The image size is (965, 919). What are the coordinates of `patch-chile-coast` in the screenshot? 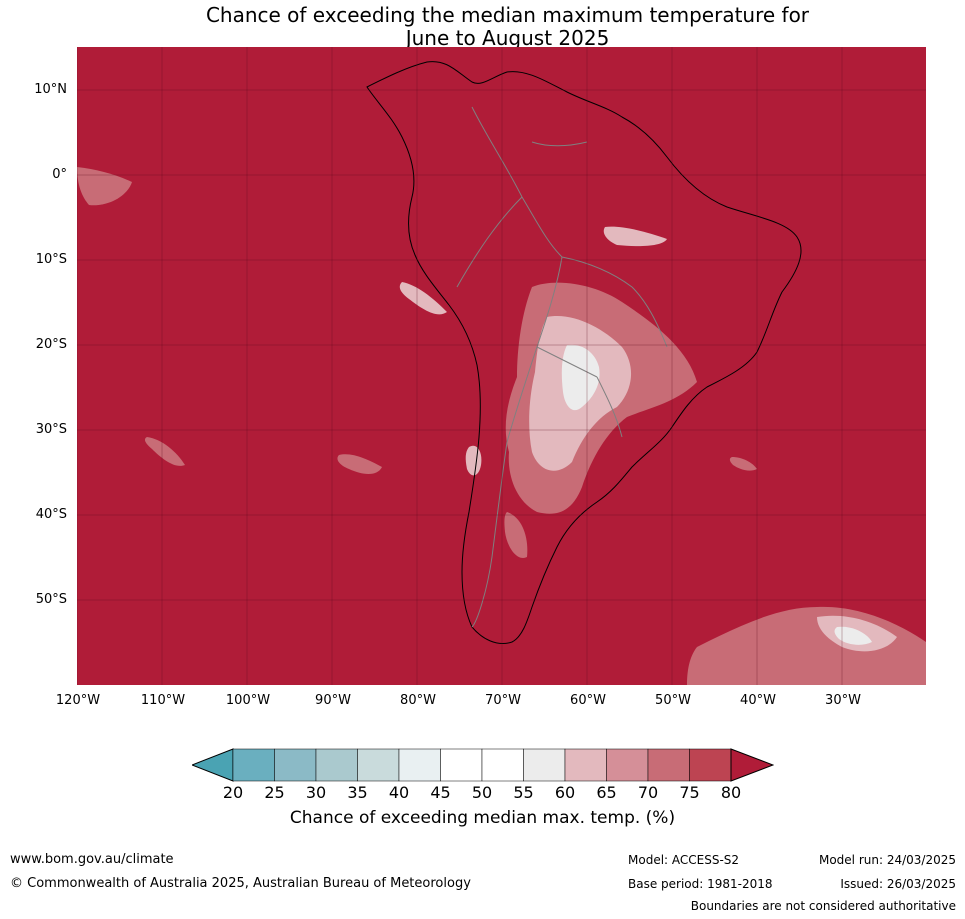 It's located at (473, 460).